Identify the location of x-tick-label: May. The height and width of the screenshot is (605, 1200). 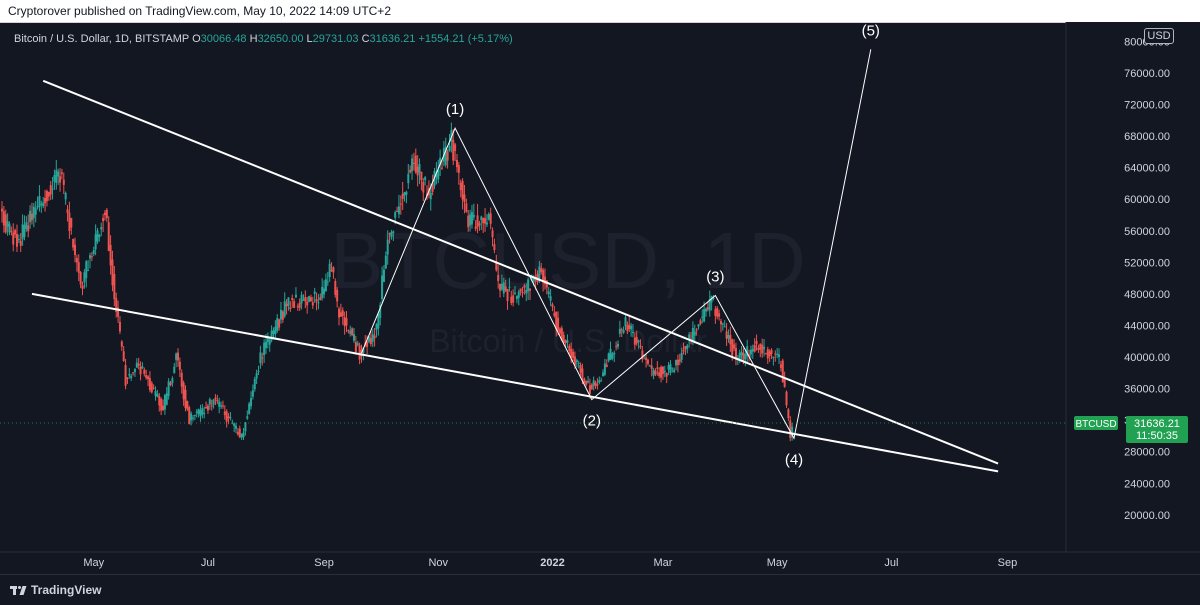
(93, 563).